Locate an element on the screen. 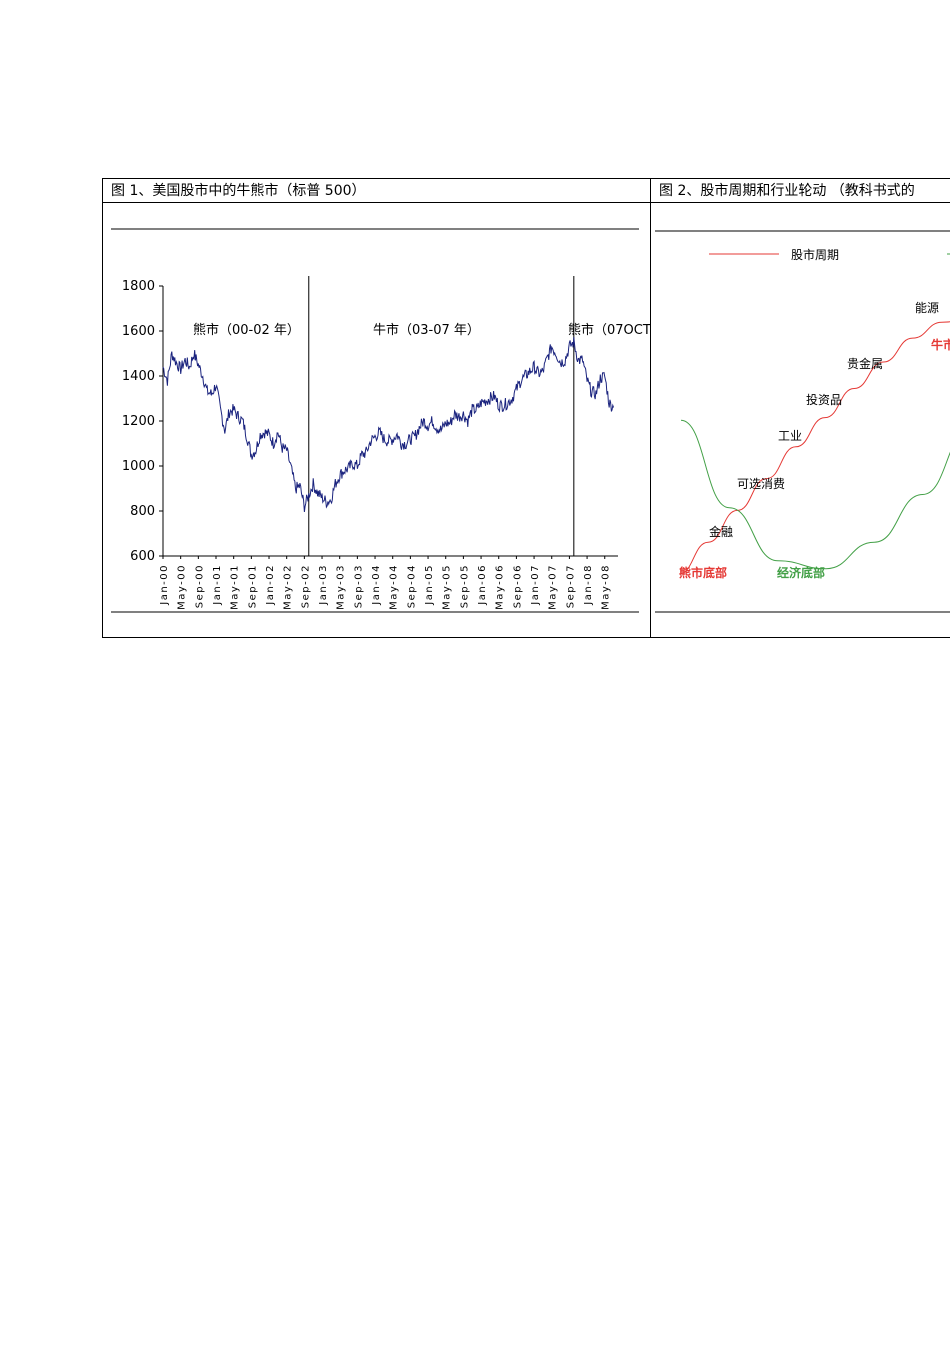  x-tick-label: Sep-00 is located at coordinates (199, 586).